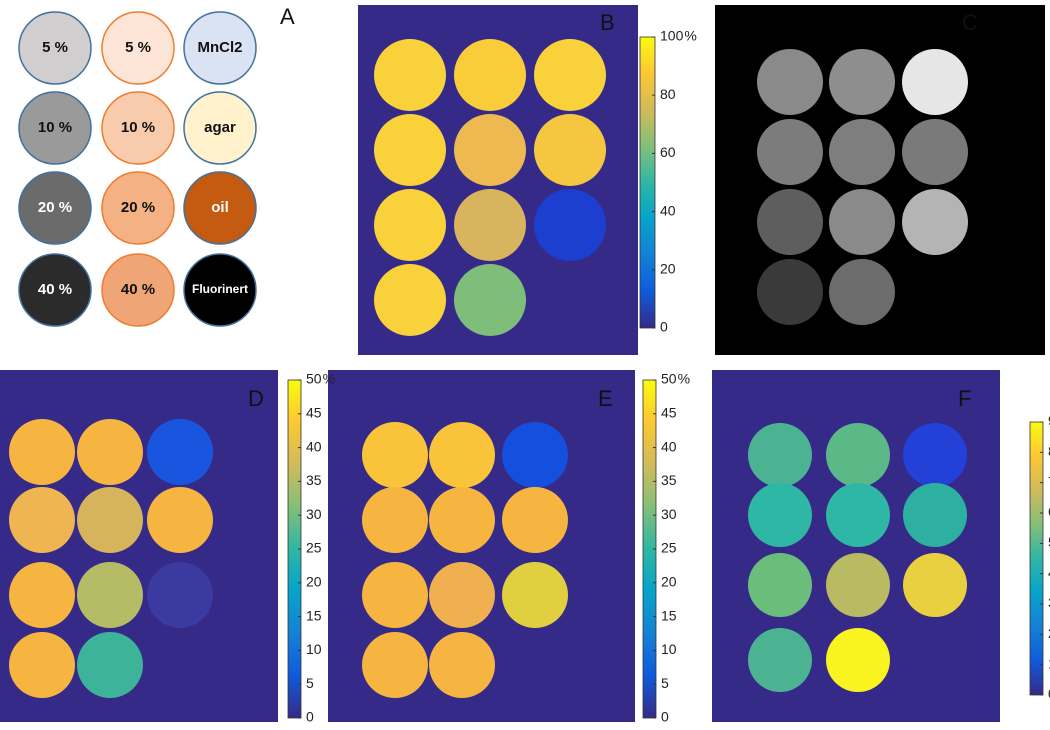 This screenshot has width=1050, height=730. What do you see at coordinates (672, 36) in the screenshot?
I see `colorbar-tick-label: 100` at bounding box center [672, 36].